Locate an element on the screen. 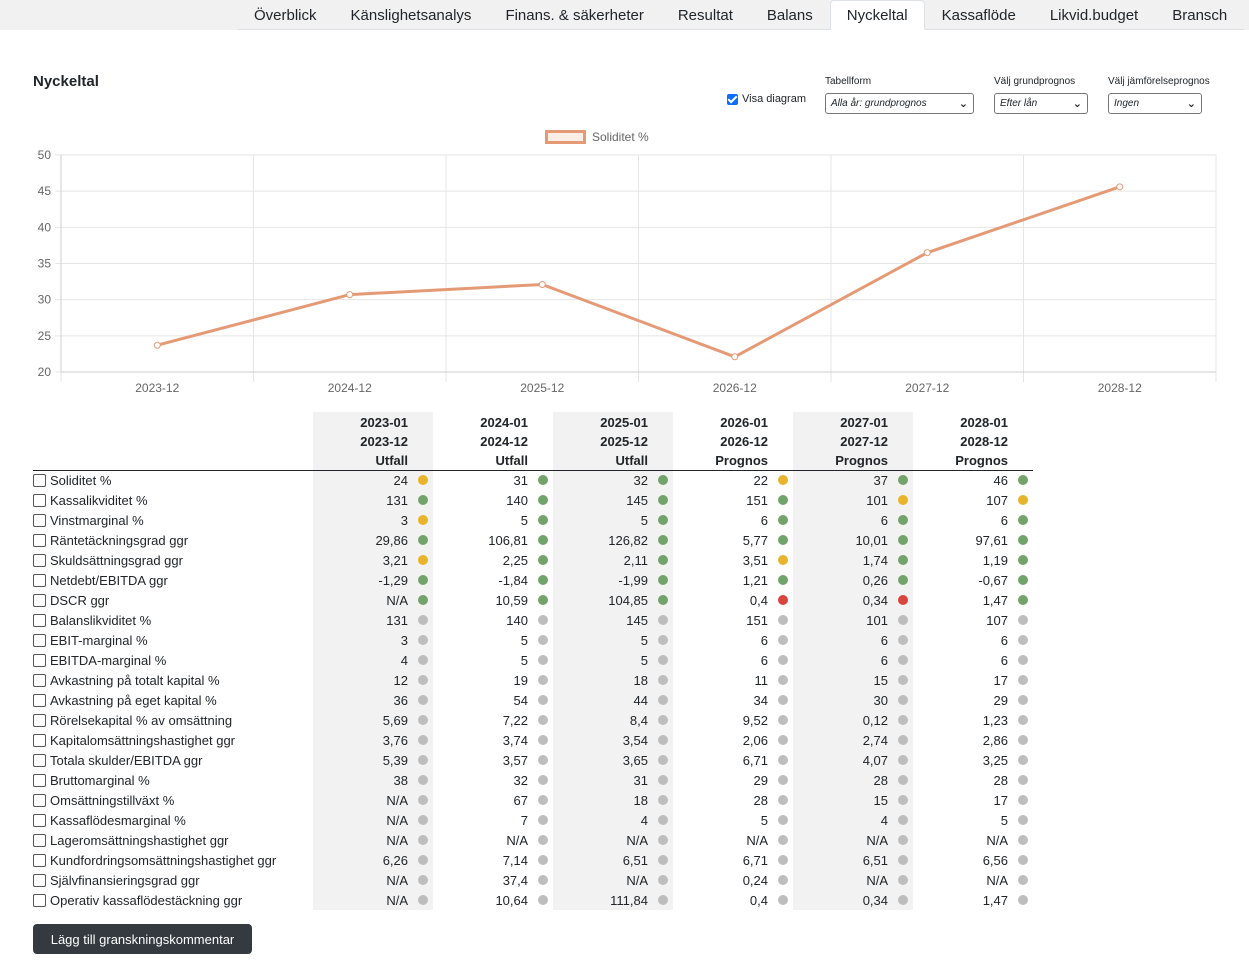  value-wrap: 3 is located at coordinates (373, 640).